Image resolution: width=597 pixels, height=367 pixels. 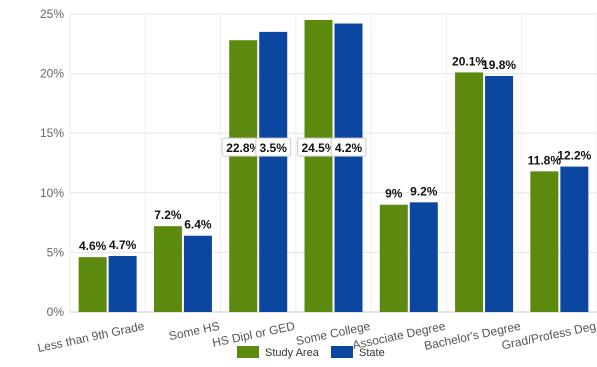 I want to click on data-label: 4.2%, so click(x=349, y=148).